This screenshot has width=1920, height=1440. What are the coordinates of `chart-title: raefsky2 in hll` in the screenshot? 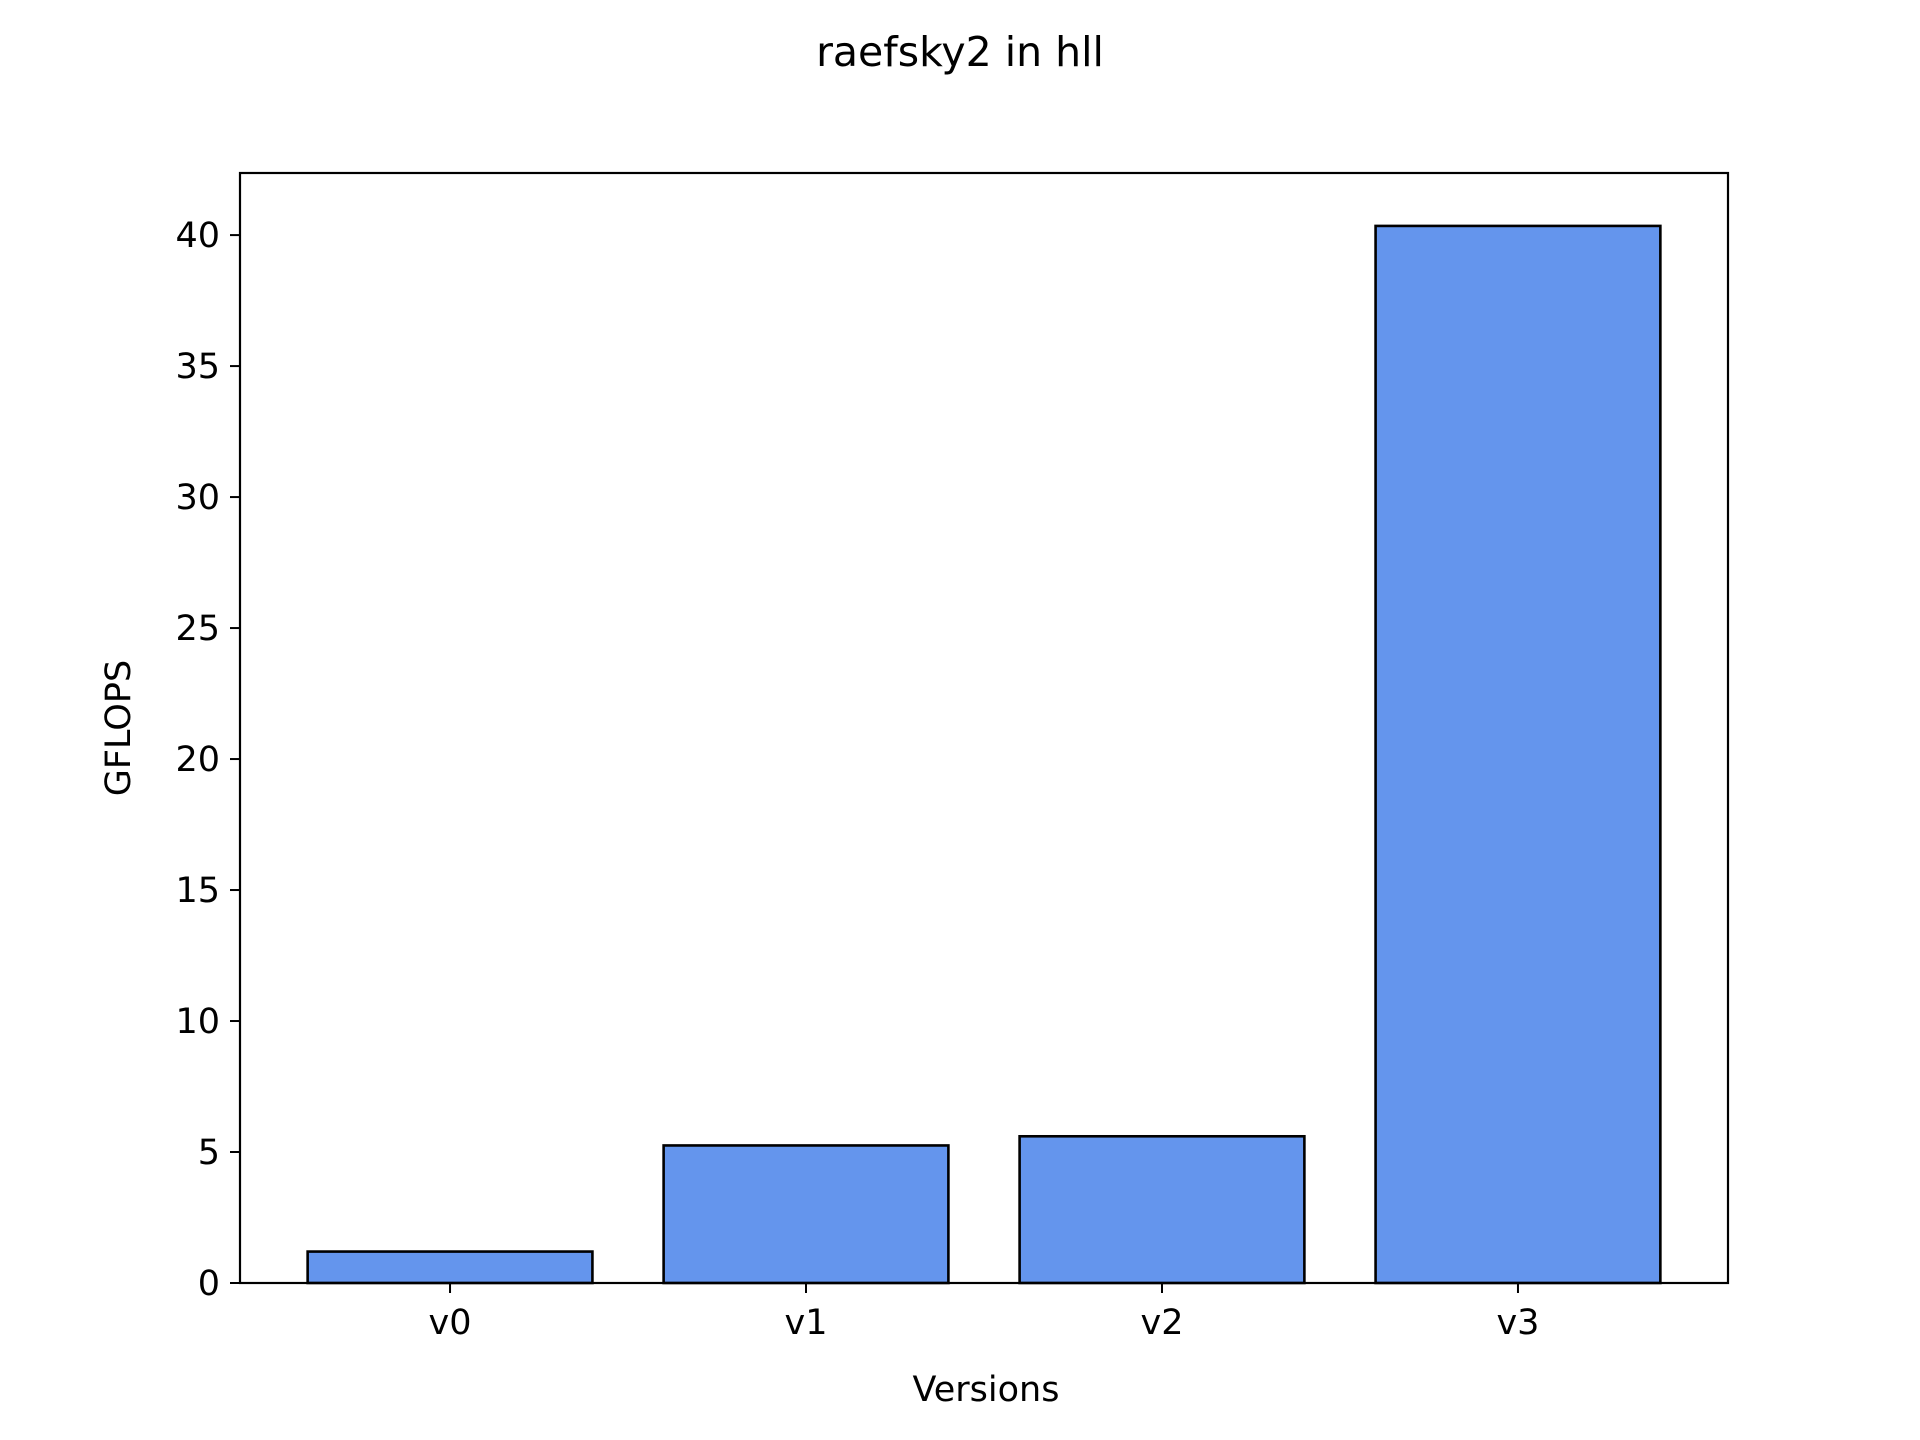 It's located at (960, 52).